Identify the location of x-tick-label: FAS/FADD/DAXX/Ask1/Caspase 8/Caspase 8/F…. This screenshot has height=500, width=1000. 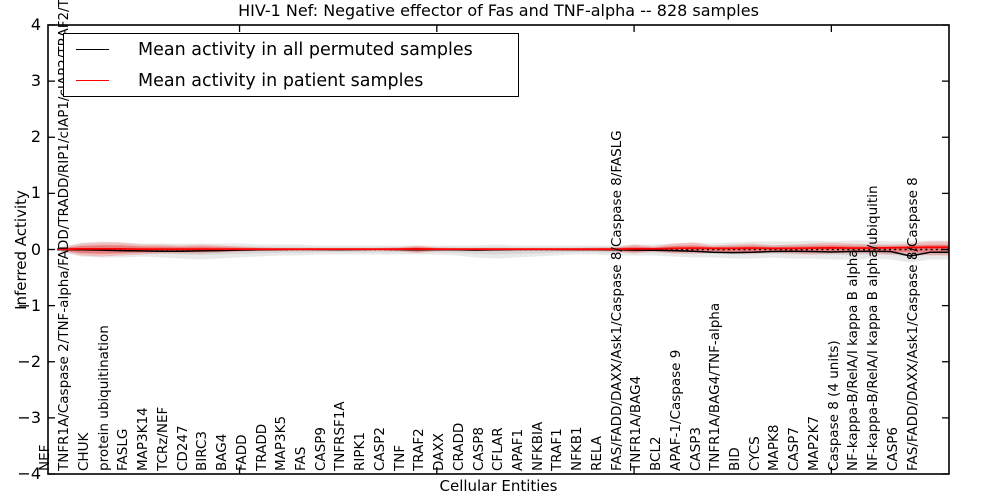
(616, 300).